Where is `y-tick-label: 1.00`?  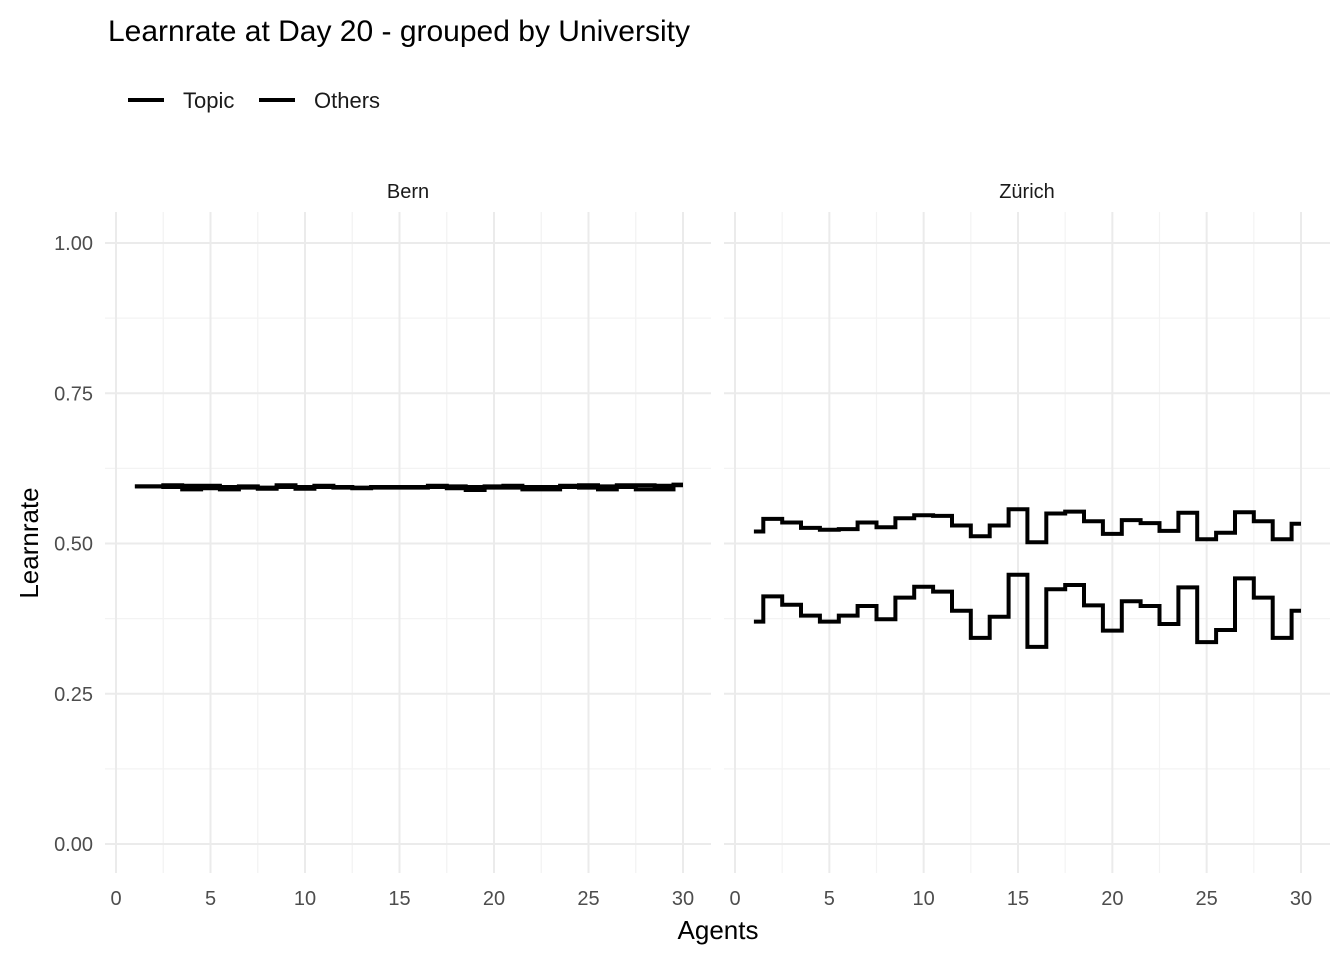
y-tick-label: 1.00 is located at coordinates (73, 244).